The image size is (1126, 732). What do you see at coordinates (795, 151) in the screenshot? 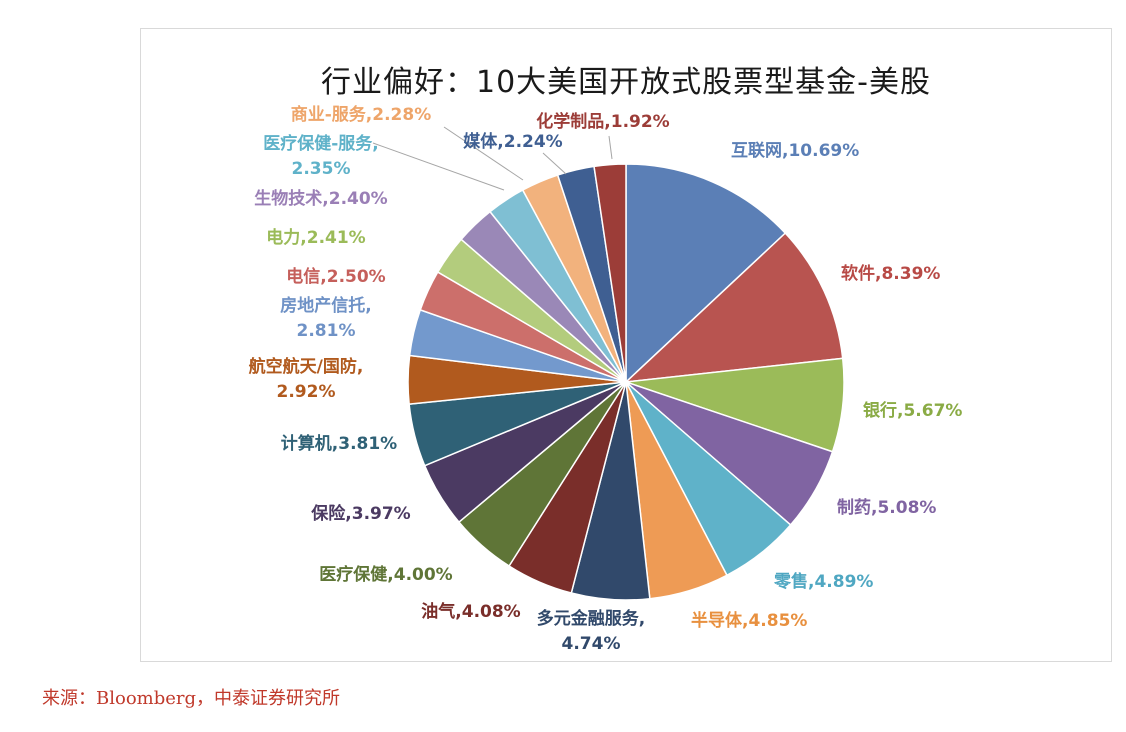
I see `slice-label: 互联网,10.69%` at bounding box center [795, 151].